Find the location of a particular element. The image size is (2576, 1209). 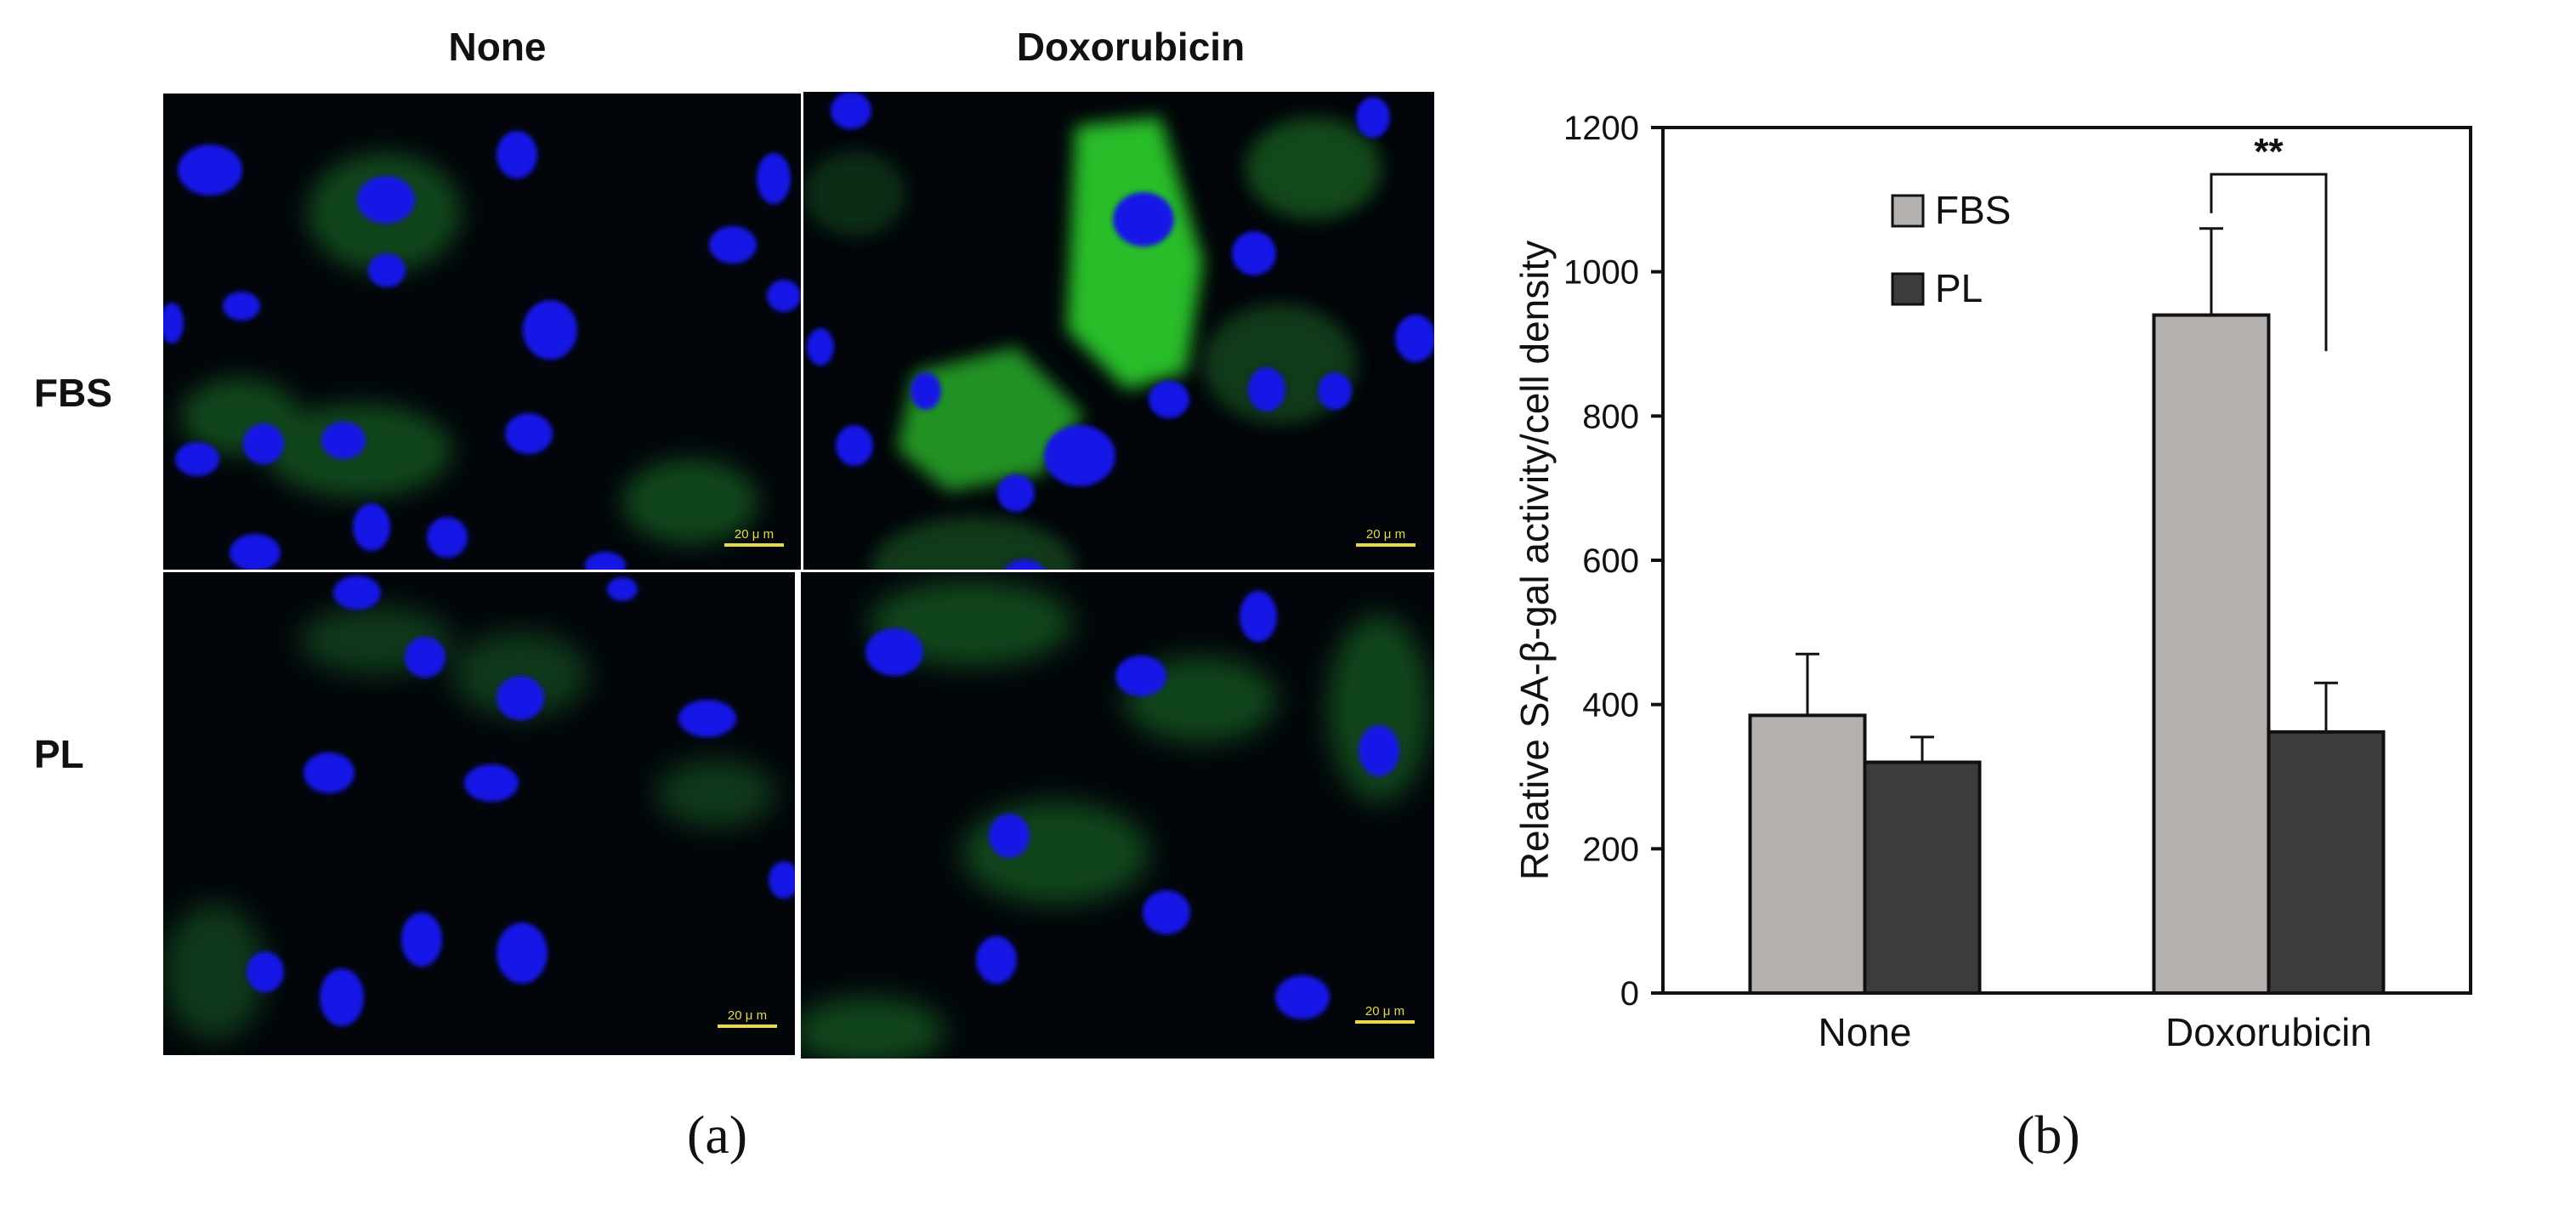

row-header-pl: PL is located at coordinates (59, 754).